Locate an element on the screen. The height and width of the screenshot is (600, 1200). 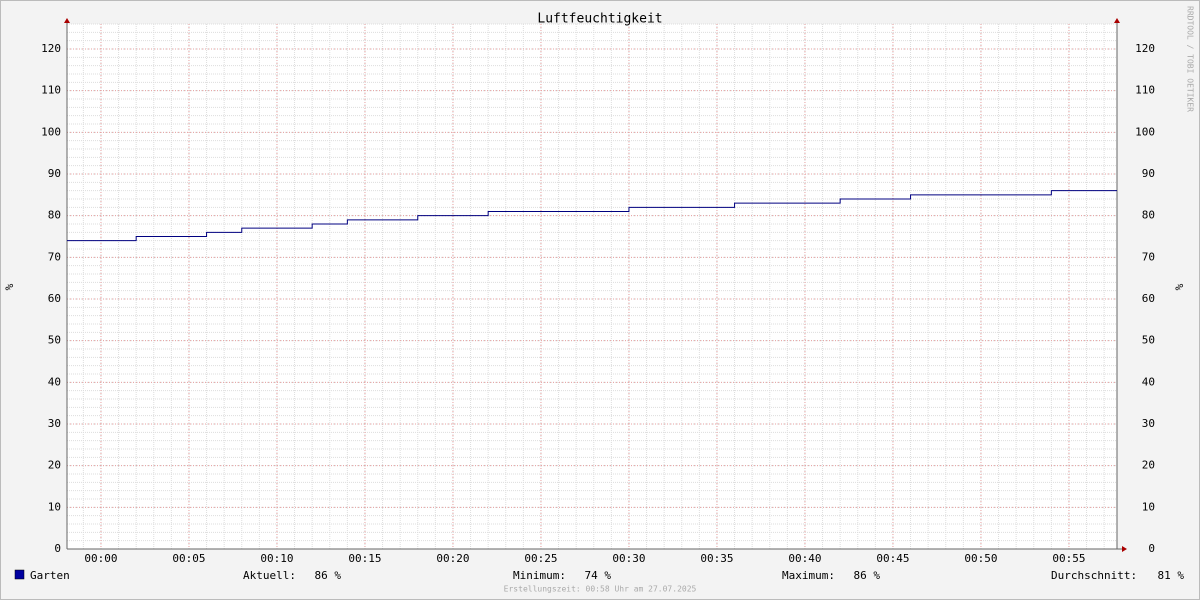
x-tick-label: 00:05 is located at coordinates (188, 558).